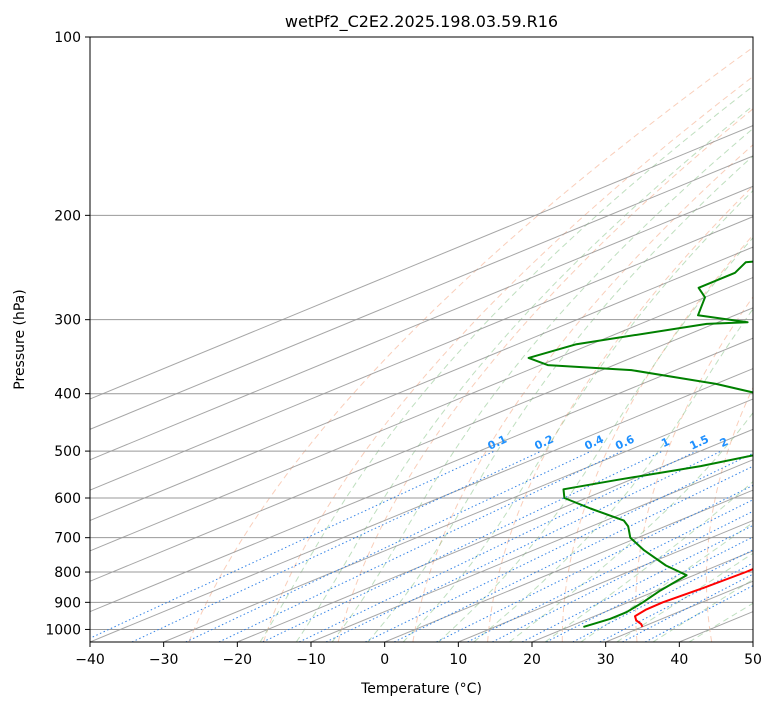 The height and width of the screenshot is (708, 775). I want to click on x-axis-label: Temperature (°C), so click(421, 689).